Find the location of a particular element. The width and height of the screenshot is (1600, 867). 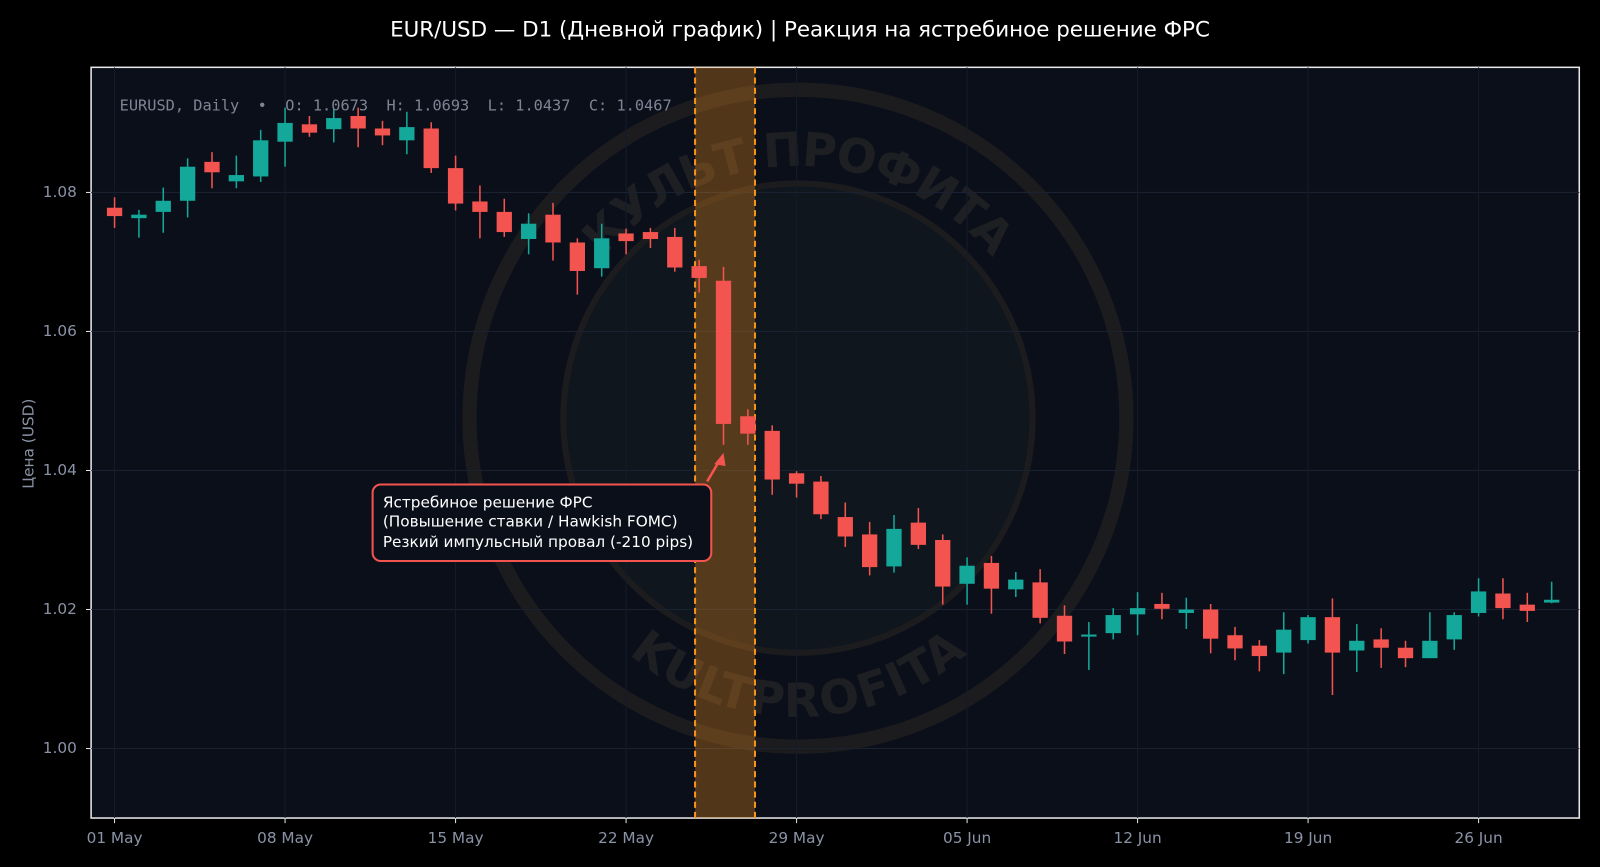

y-tick-label: 1.02 is located at coordinates (60, 609).